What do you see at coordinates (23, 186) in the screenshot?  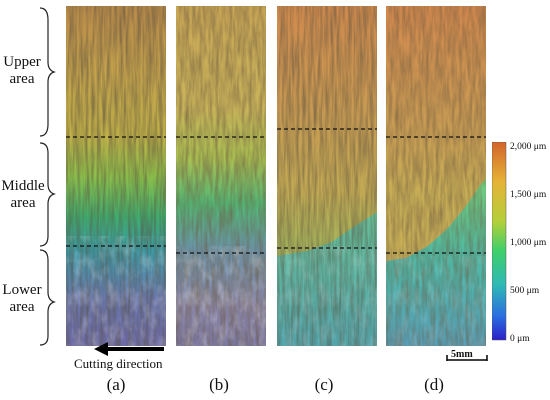 I see `middle-label-line1: Middle` at bounding box center [23, 186].